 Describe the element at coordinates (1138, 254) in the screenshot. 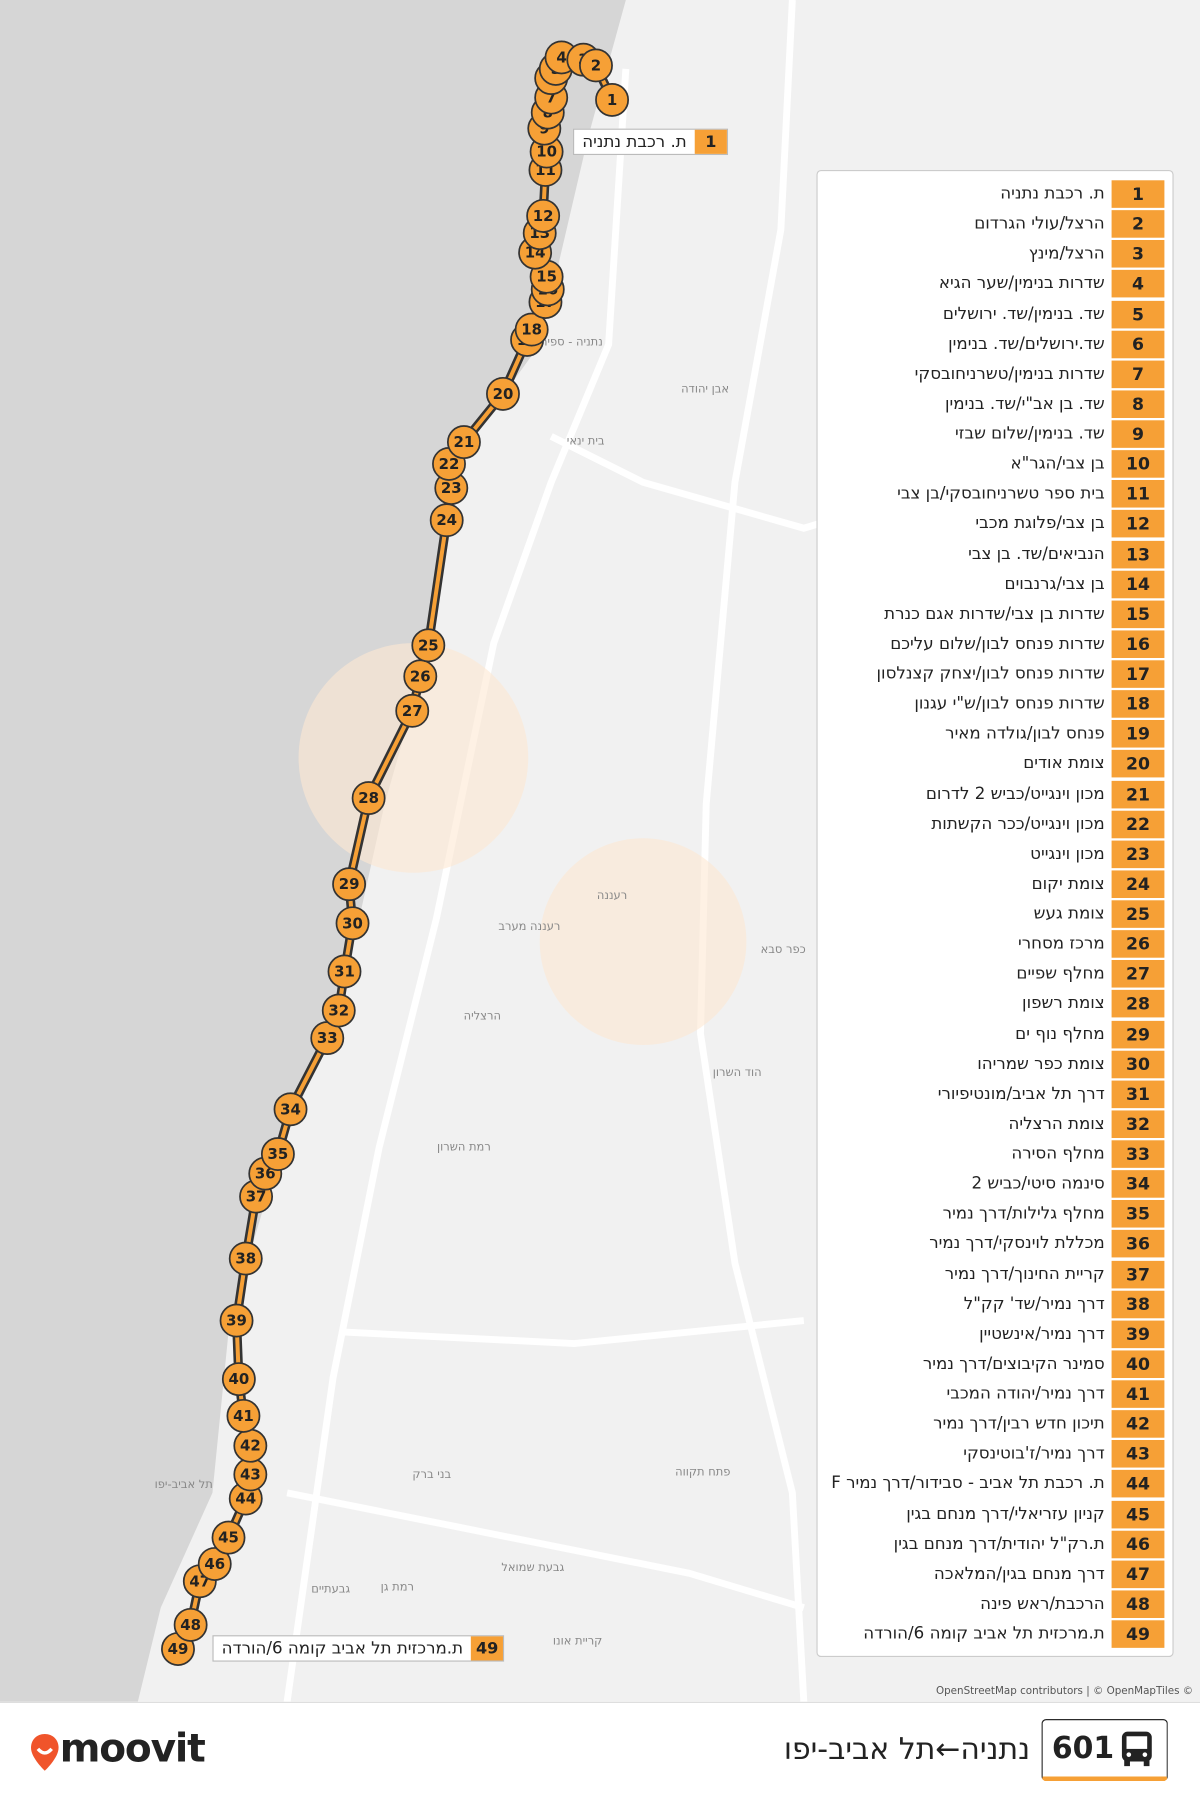

I see `stop-number: 3` at that location.